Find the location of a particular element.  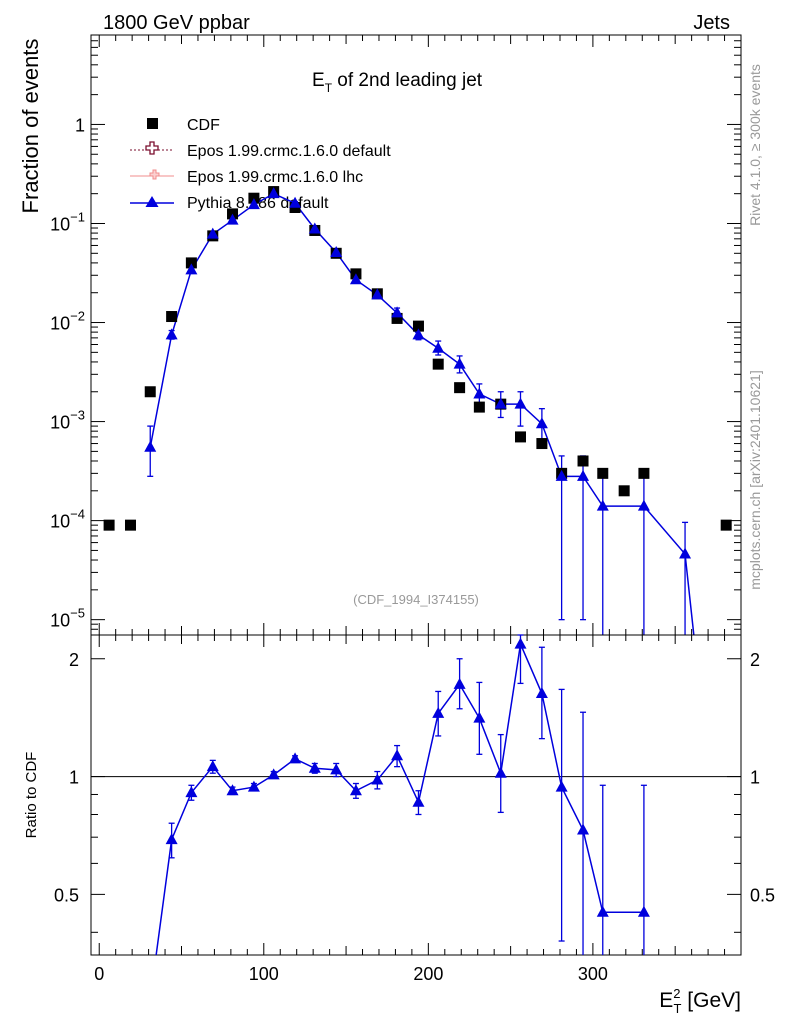

header-right: Jets is located at coordinates (711, 23).